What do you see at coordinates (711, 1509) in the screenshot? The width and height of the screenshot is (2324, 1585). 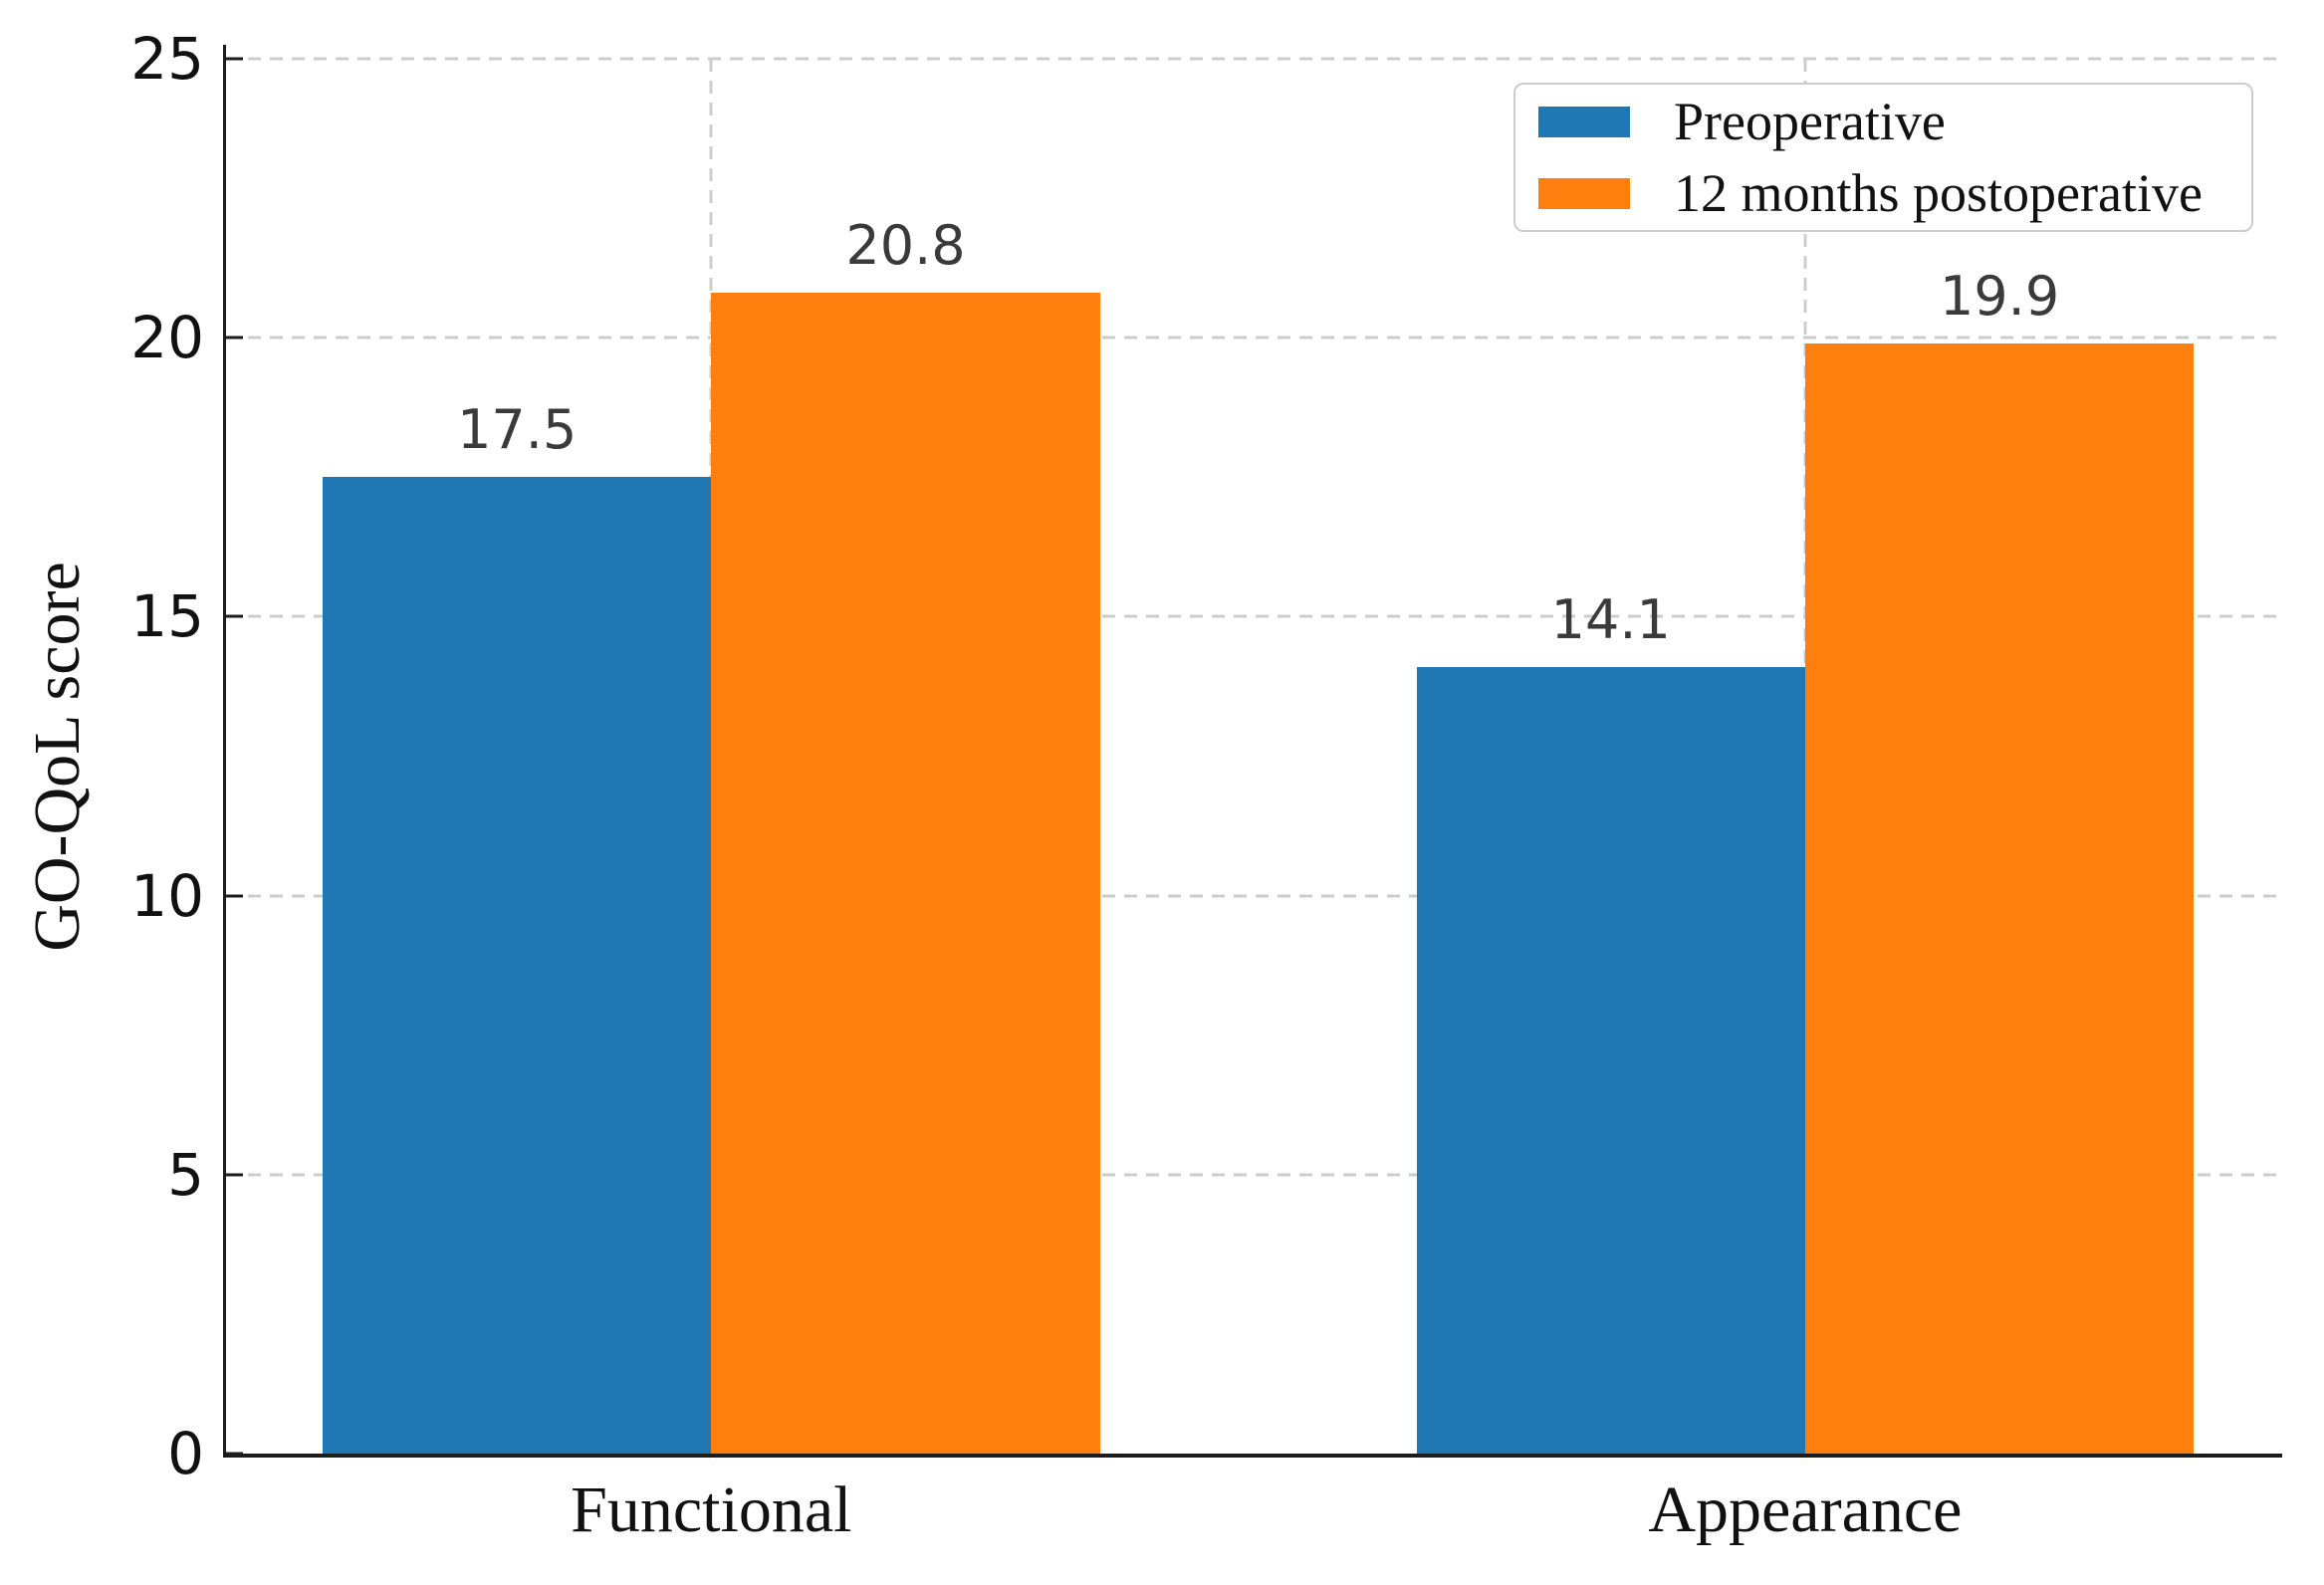 I see `x-tick-label-functional: Functional` at bounding box center [711, 1509].